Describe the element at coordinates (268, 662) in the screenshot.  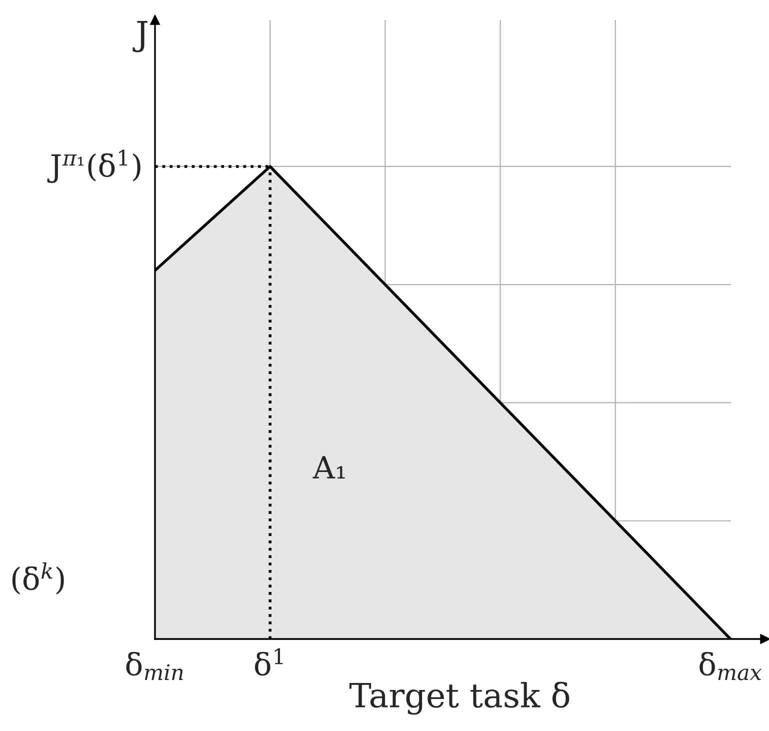
I see `x-tick-label: δ$^{1}$` at that location.